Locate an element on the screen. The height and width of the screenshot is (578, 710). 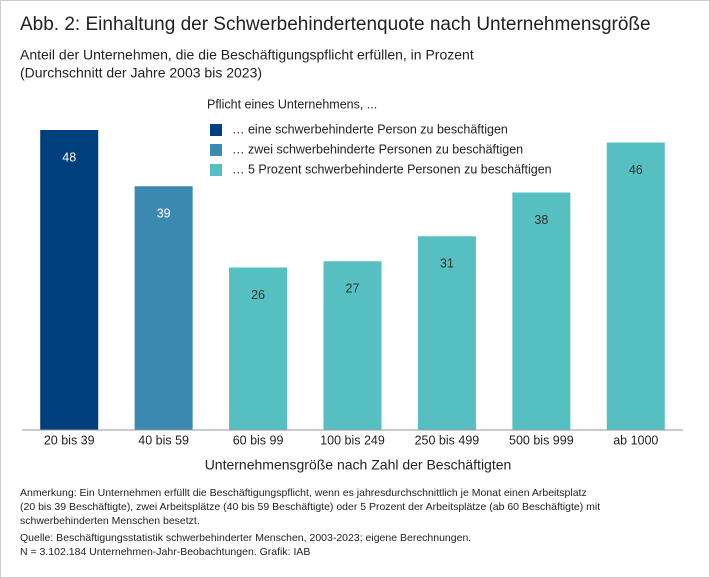
x-tick-label: 100 bis 249 is located at coordinates (352, 440).